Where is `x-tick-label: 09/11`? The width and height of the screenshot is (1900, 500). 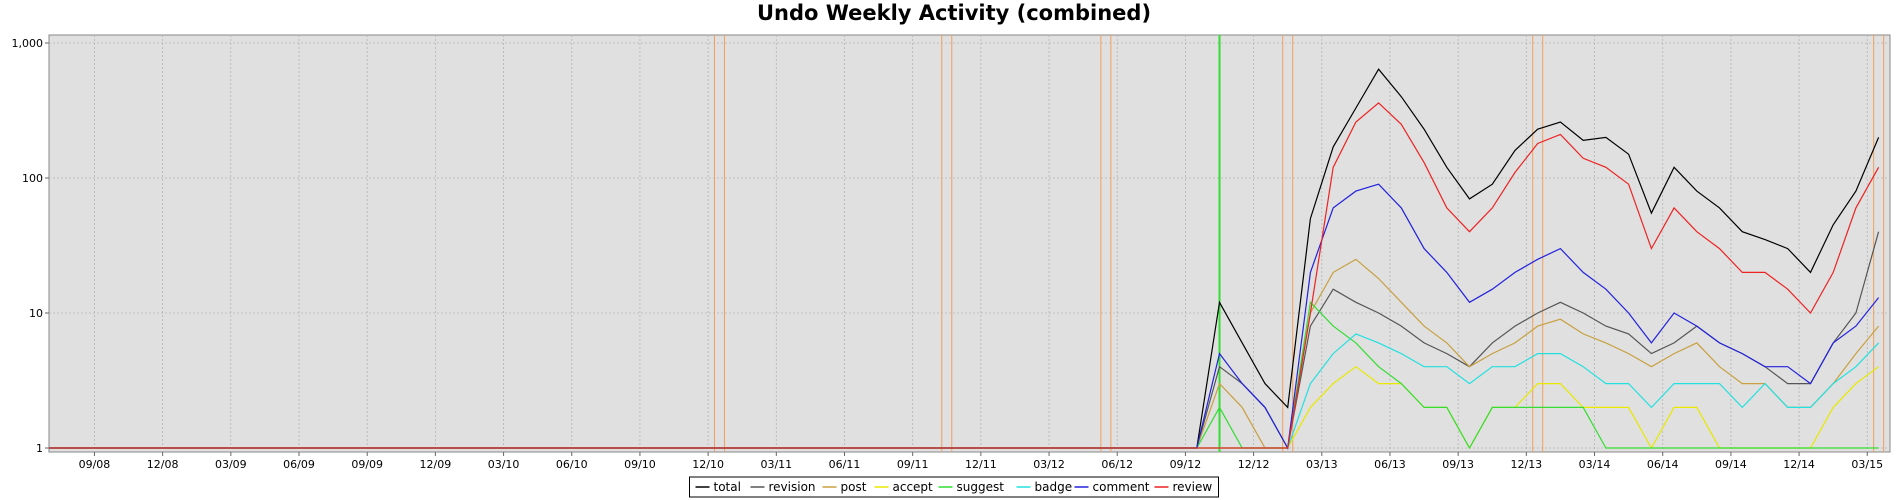 x-tick-label: 09/11 is located at coordinates (913, 464).